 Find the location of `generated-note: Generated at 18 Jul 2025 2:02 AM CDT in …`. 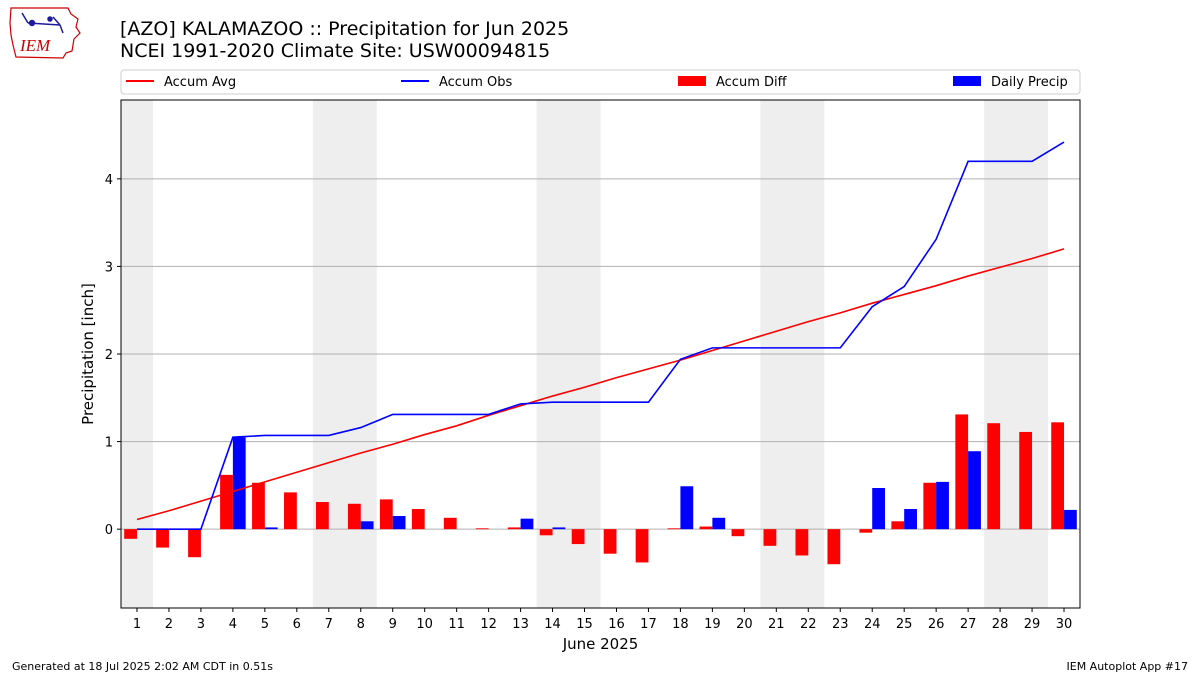

generated-note: Generated at 18 Jul 2025 2:02 AM CDT in … is located at coordinates (142, 666).